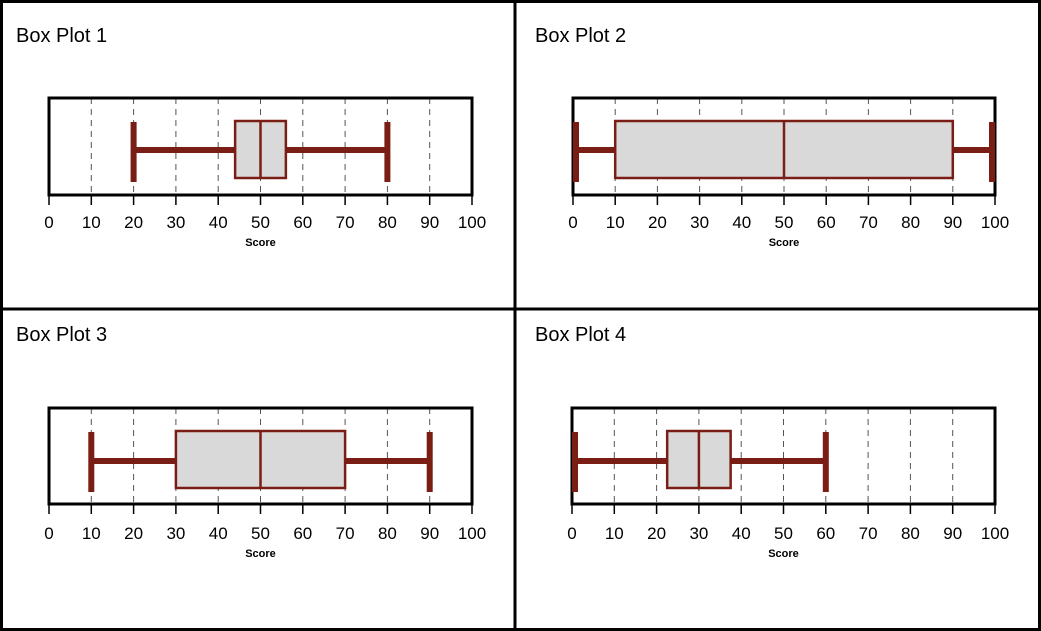 This screenshot has height=631, width=1041. What do you see at coordinates (580, 335) in the screenshot?
I see `panel-title: Box Plot 4` at bounding box center [580, 335].